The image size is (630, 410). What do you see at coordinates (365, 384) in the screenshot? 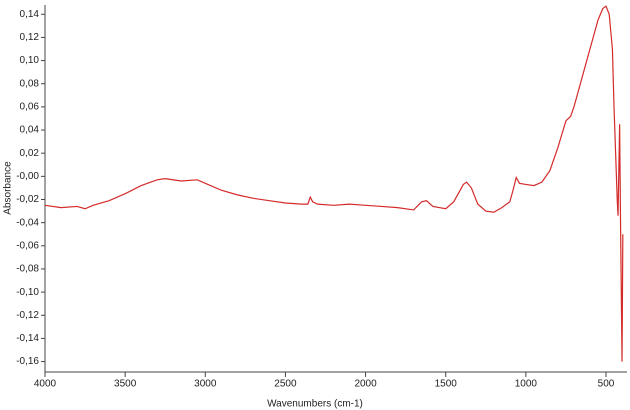
I see `x-tick-label: 2000` at bounding box center [365, 384].